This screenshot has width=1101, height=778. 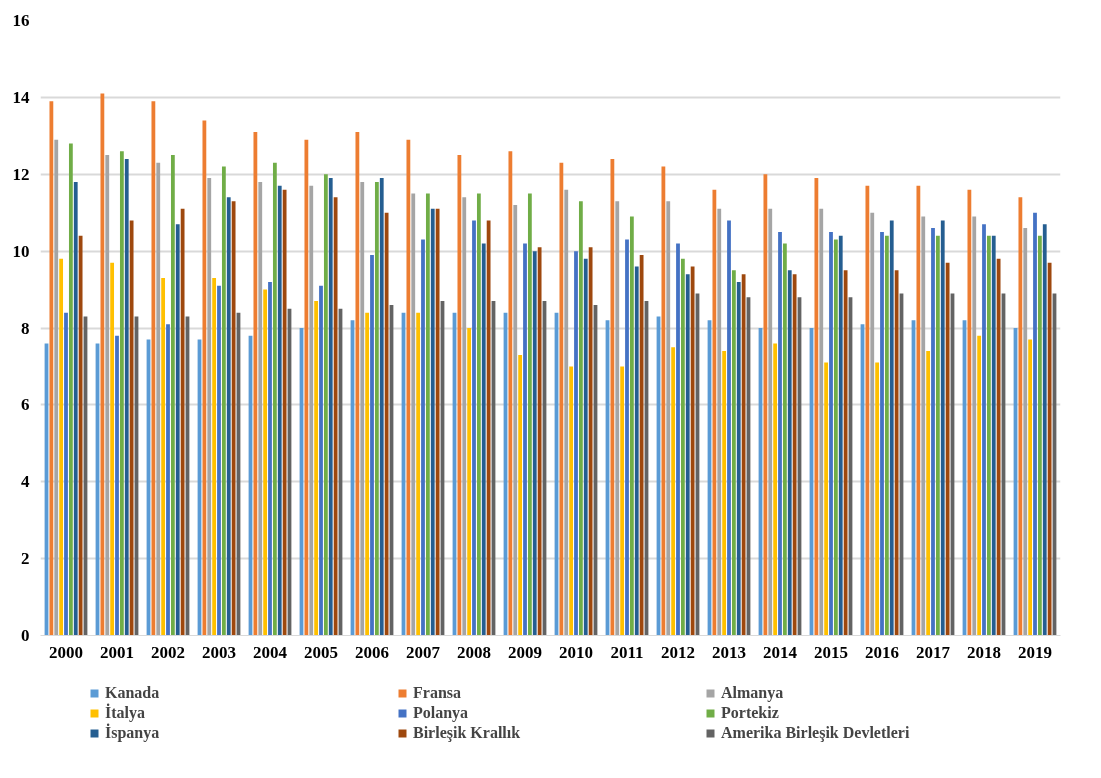 I want to click on legend-label: Portekiz, so click(x=750, y=712).